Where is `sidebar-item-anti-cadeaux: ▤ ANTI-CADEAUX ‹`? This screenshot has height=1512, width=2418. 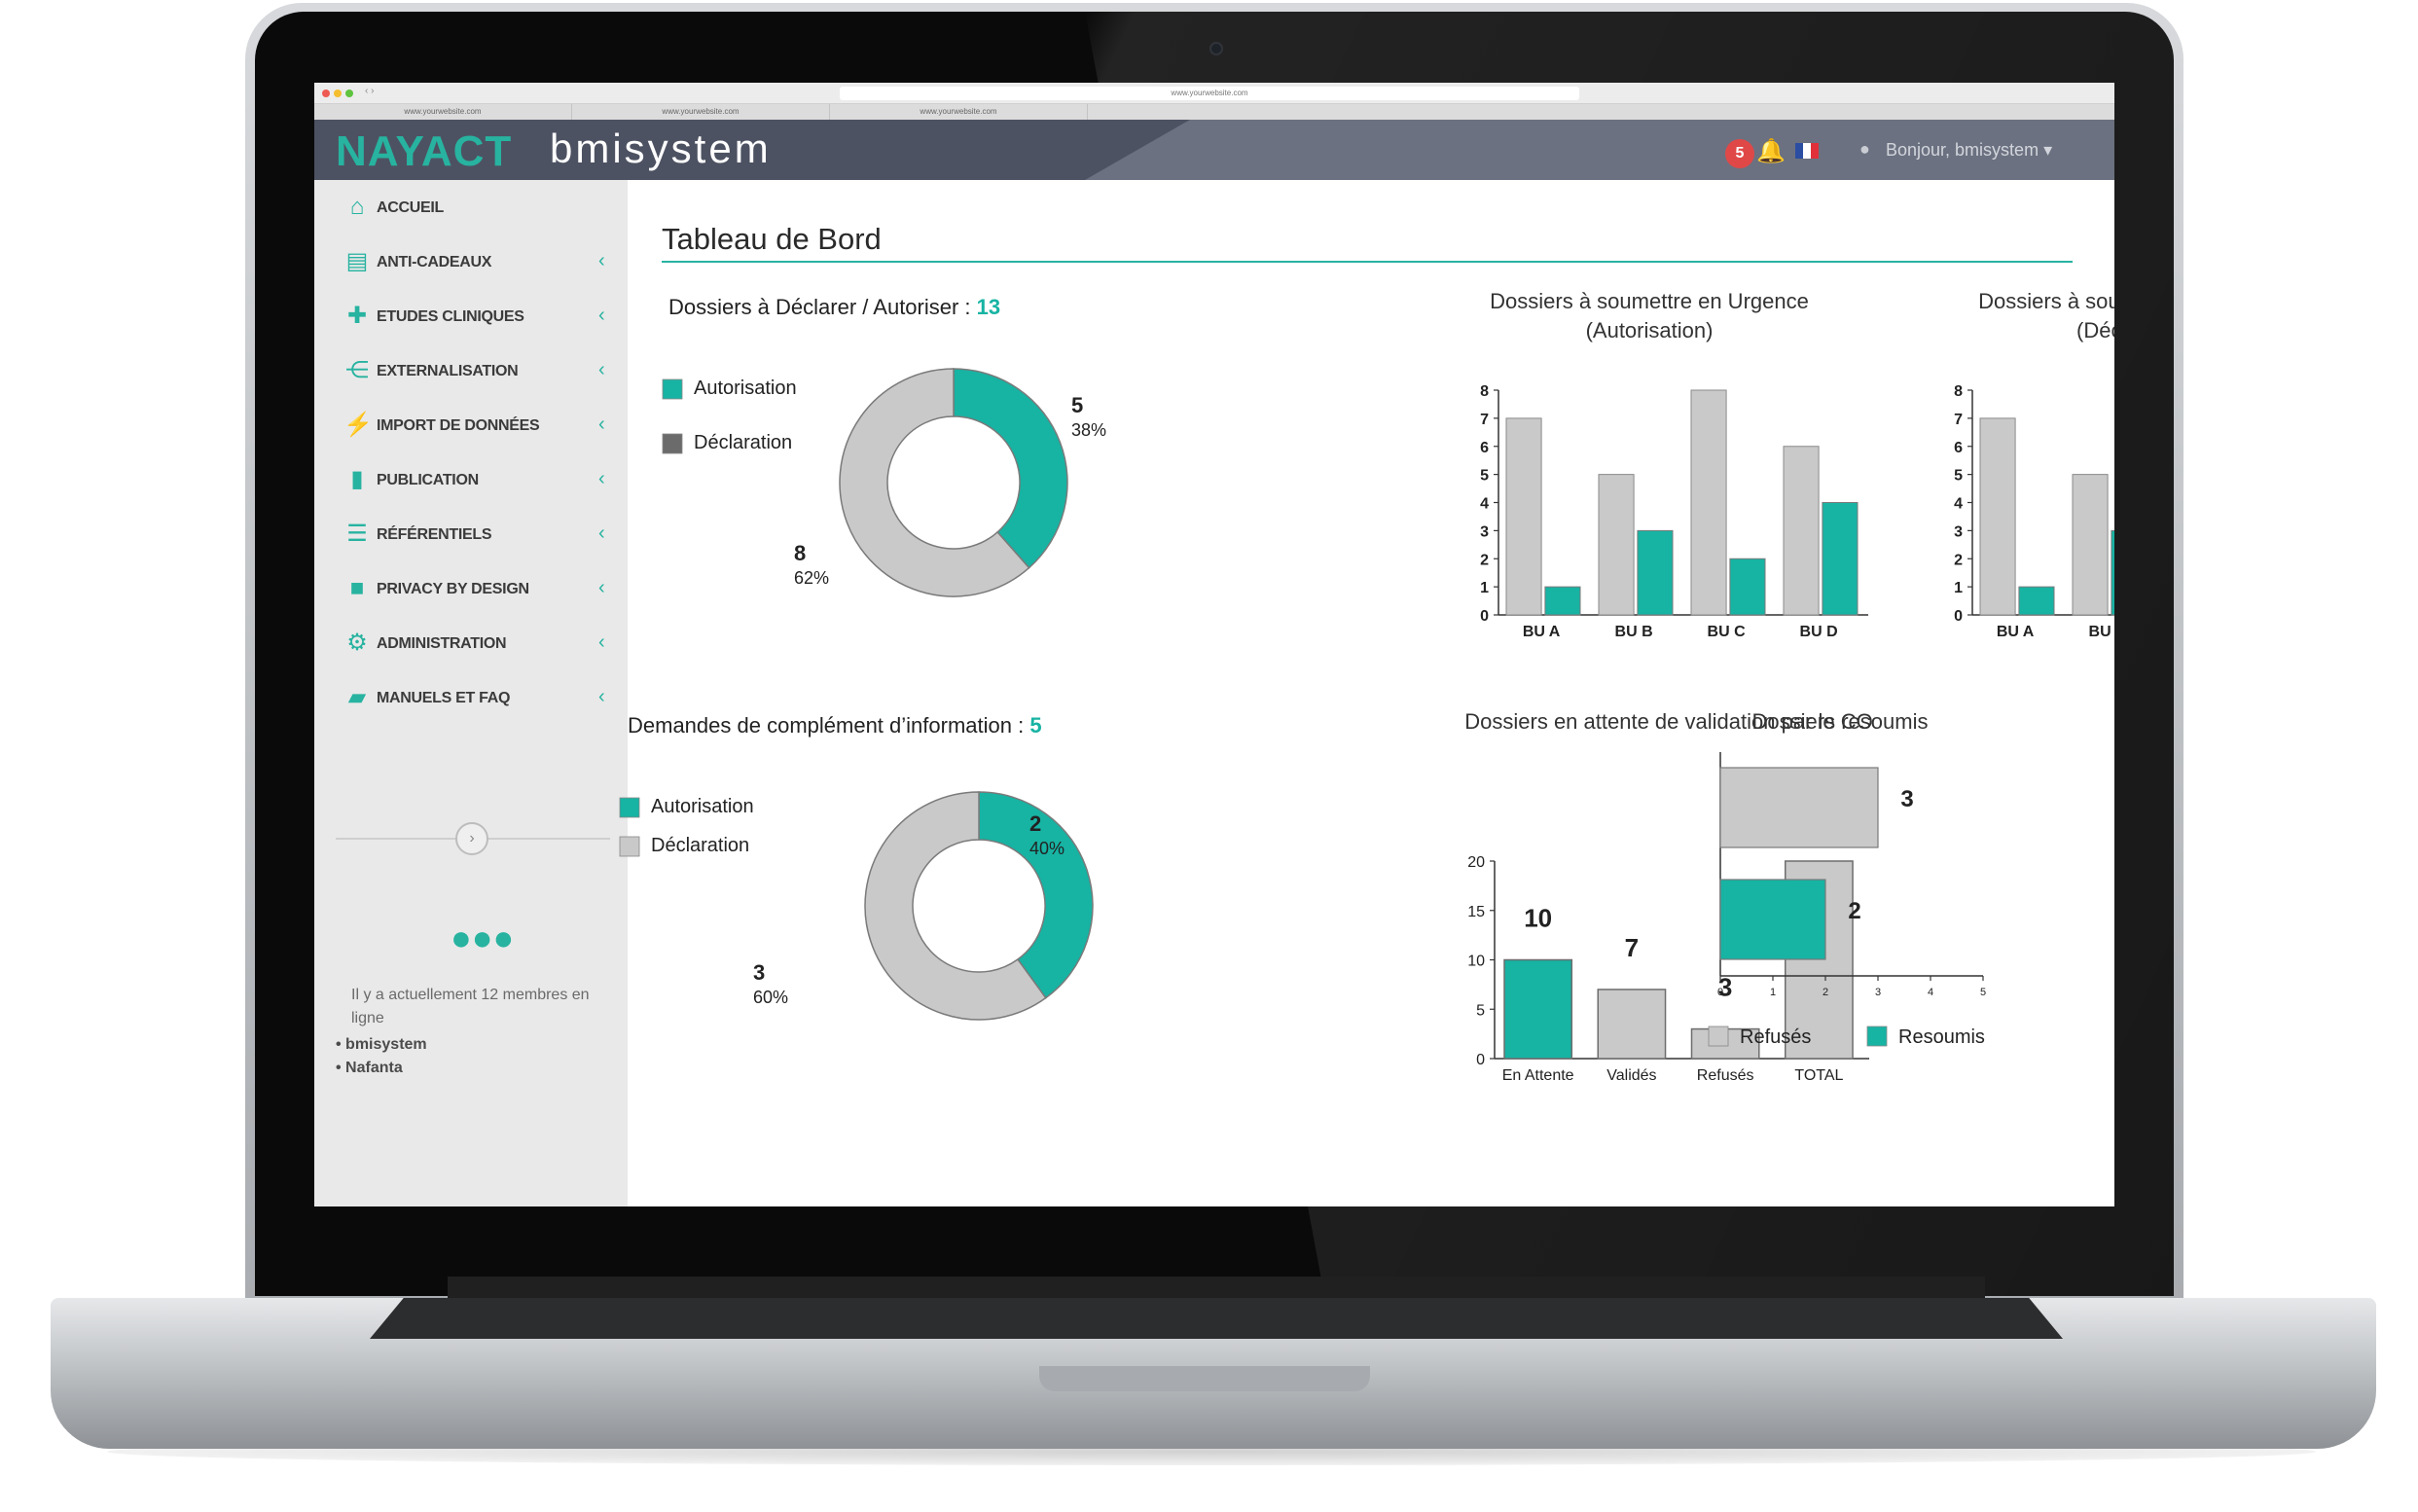 sidebar-item-anti-cadeaux: ▤ ANTI-CADEAUX ‹ is located at coordinates (484, 263).